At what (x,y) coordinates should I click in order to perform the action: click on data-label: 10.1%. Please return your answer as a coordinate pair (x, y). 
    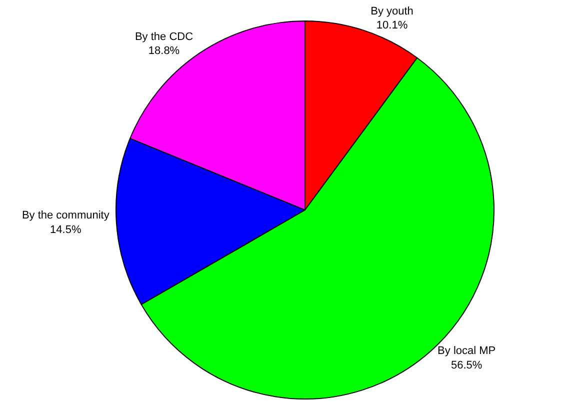
    Looking at the image, I should click on (392, 26).